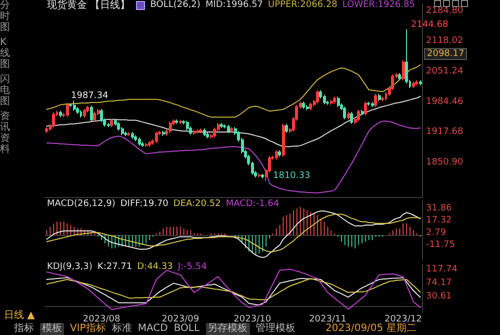 This screenshot has width=500, height=335. Describe the element at coordinates (175, 5) in the screenshot. I see `legend-title: BOLL(26,2)` at that location.